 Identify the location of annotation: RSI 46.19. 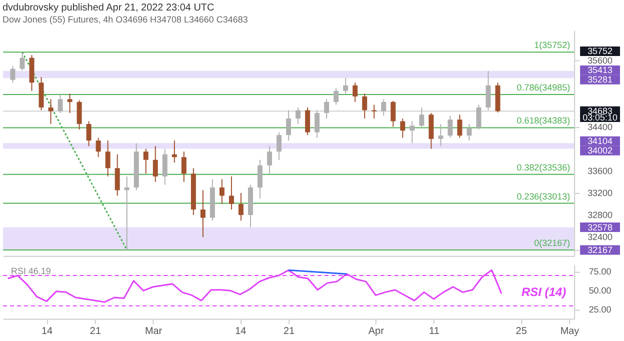
(30, 271).